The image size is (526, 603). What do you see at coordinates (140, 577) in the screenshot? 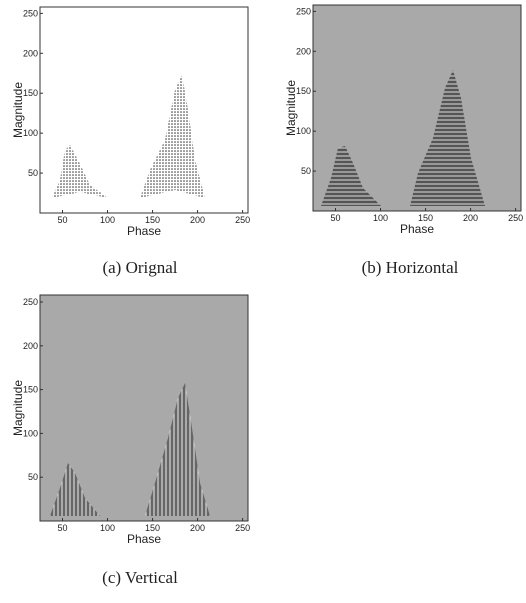
I see `caption: (c) Vertical` at bounding box center [140, 577].